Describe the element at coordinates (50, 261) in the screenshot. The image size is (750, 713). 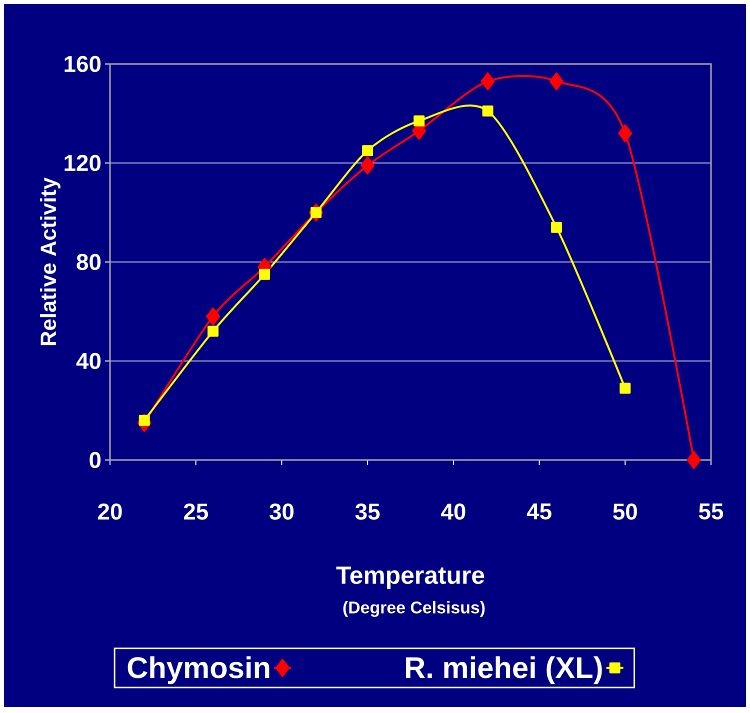
I see `y-axis-title: Relative Activity` at that location.